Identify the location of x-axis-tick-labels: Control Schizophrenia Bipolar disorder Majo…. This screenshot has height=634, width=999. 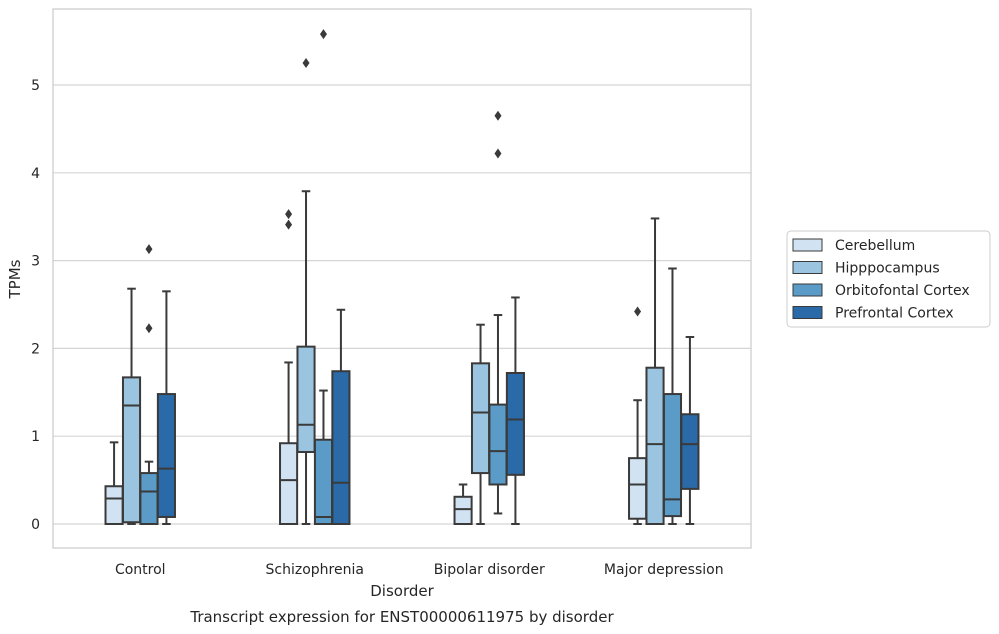
(419, 570).